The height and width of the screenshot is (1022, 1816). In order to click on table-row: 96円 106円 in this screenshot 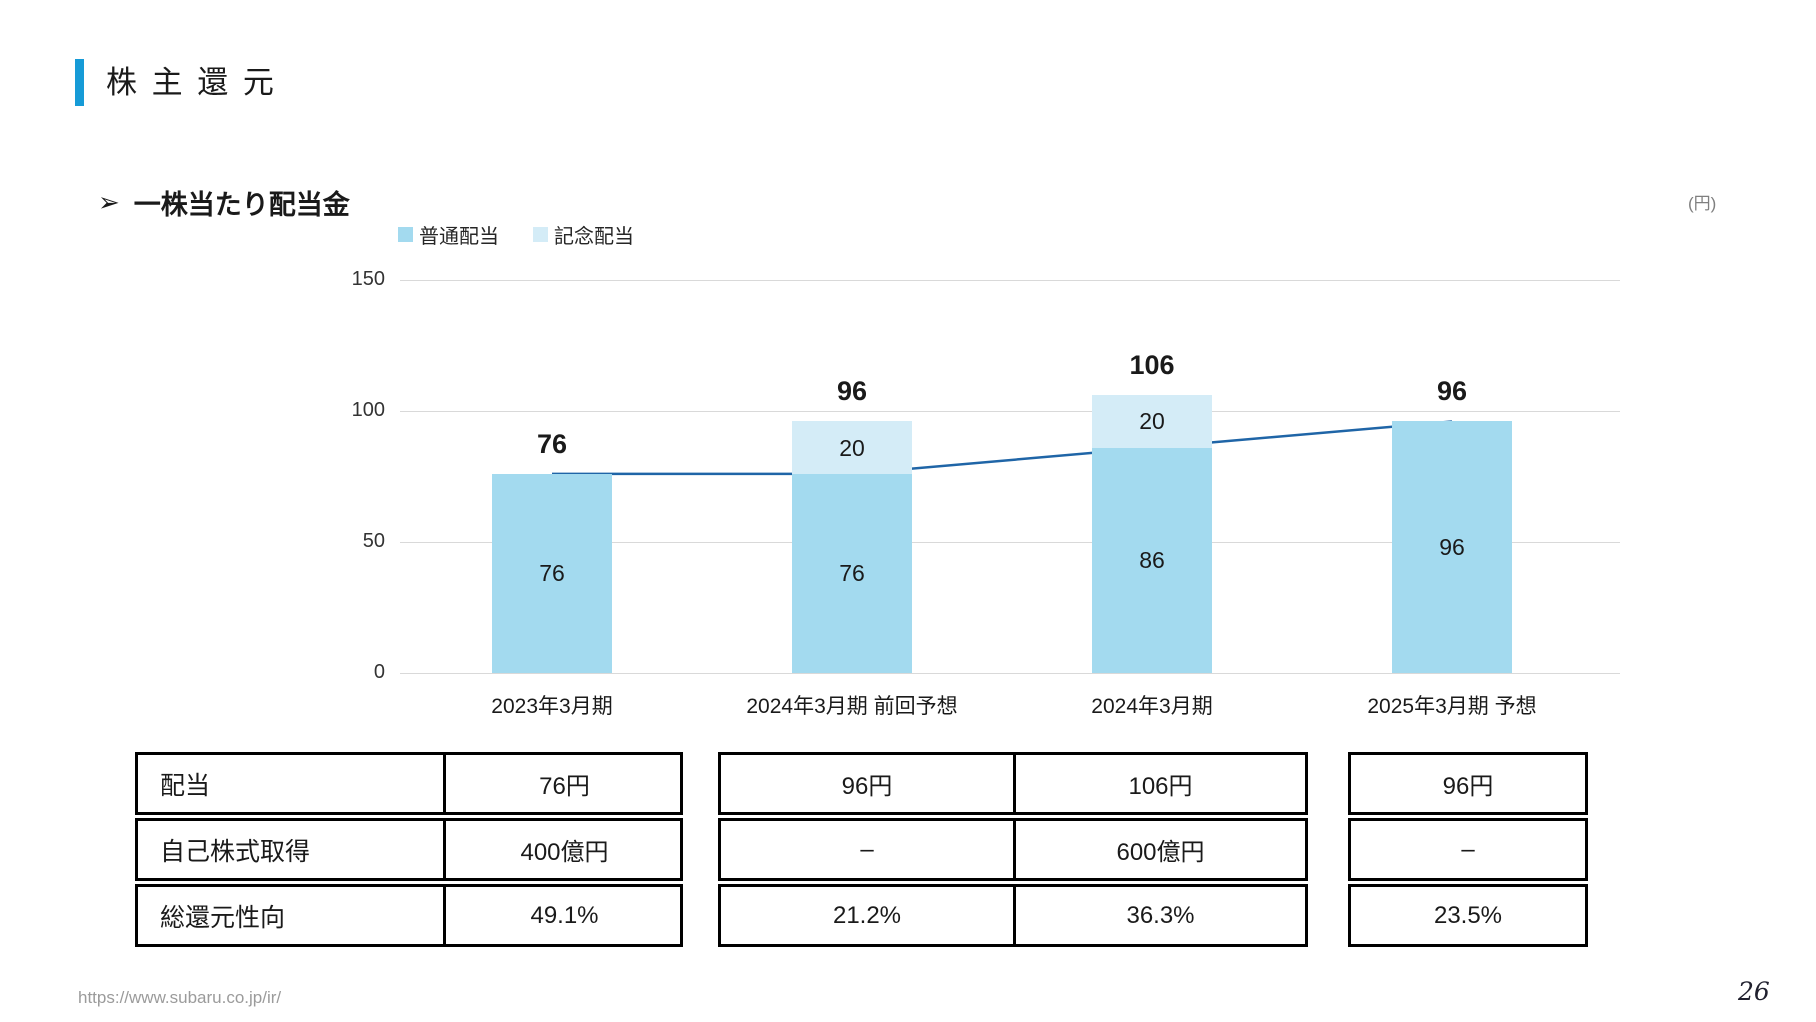, I will do `click(1013, 783)`.